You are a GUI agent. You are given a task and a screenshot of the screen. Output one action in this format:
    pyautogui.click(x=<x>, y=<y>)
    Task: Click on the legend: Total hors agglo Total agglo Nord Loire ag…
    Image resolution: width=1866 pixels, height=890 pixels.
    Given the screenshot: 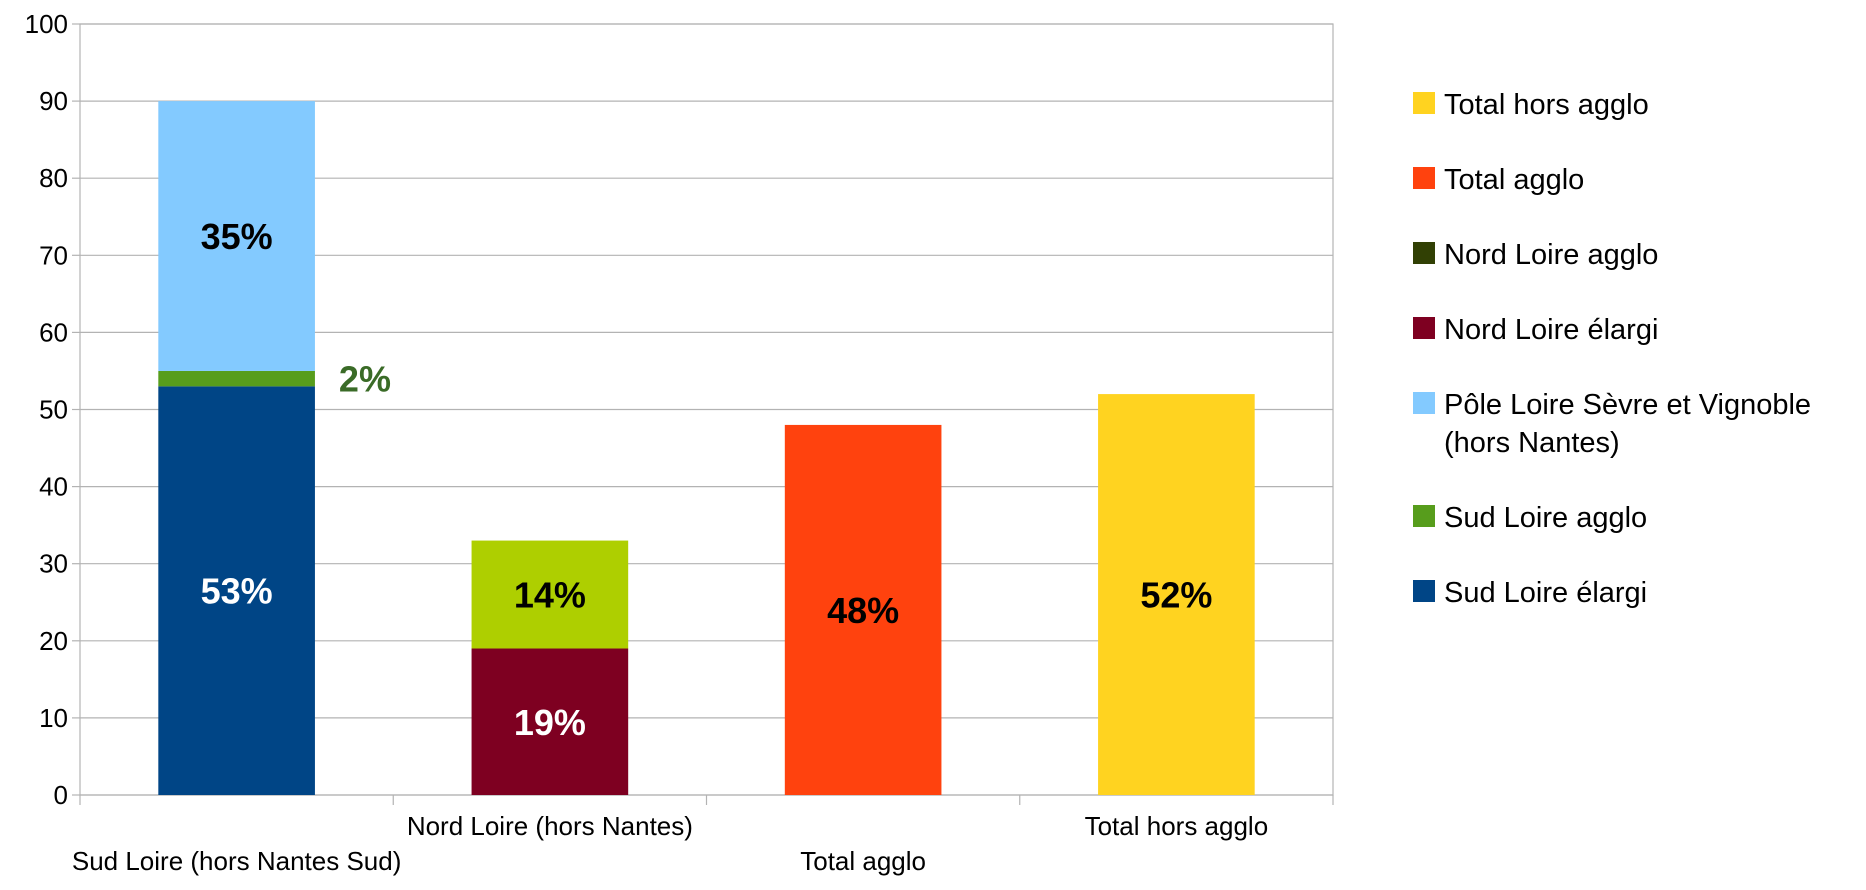 What is the action you would take?
    pyautogui.click(x=1612, y=349)
    